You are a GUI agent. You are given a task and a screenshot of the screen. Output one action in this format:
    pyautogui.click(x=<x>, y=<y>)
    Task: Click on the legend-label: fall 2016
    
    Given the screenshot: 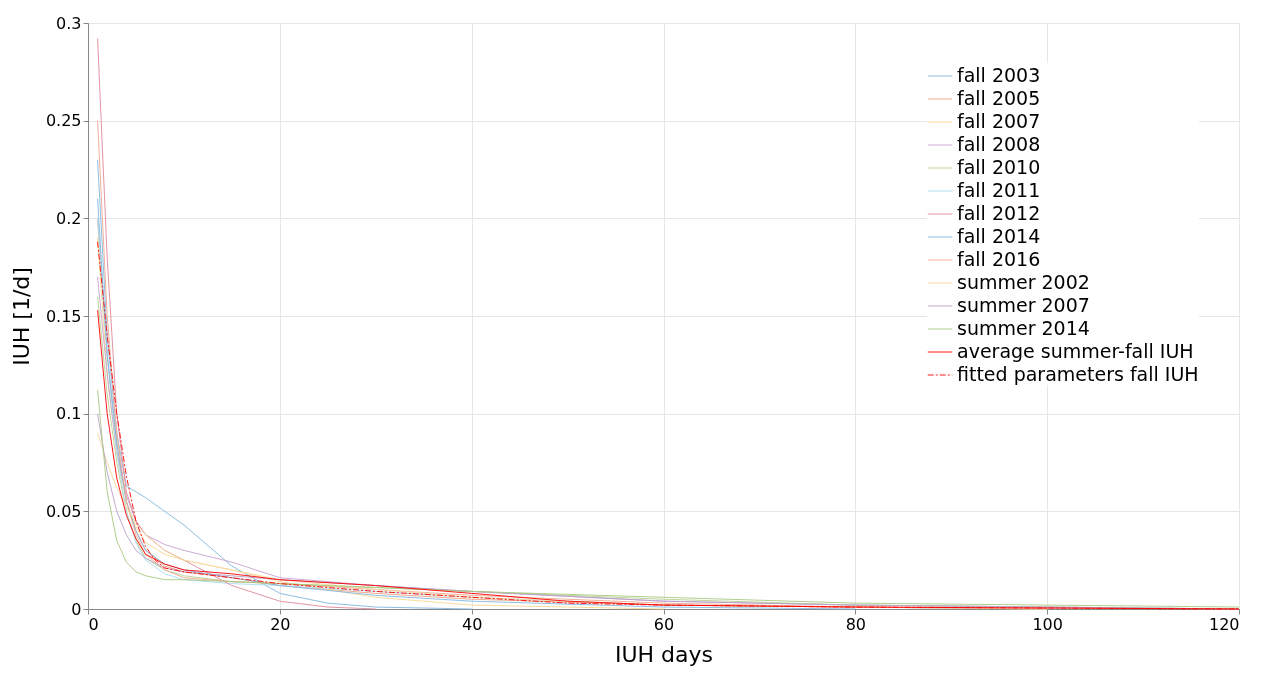 What is the action you would take?
    pyautogui.click(x=999, y=259)
    